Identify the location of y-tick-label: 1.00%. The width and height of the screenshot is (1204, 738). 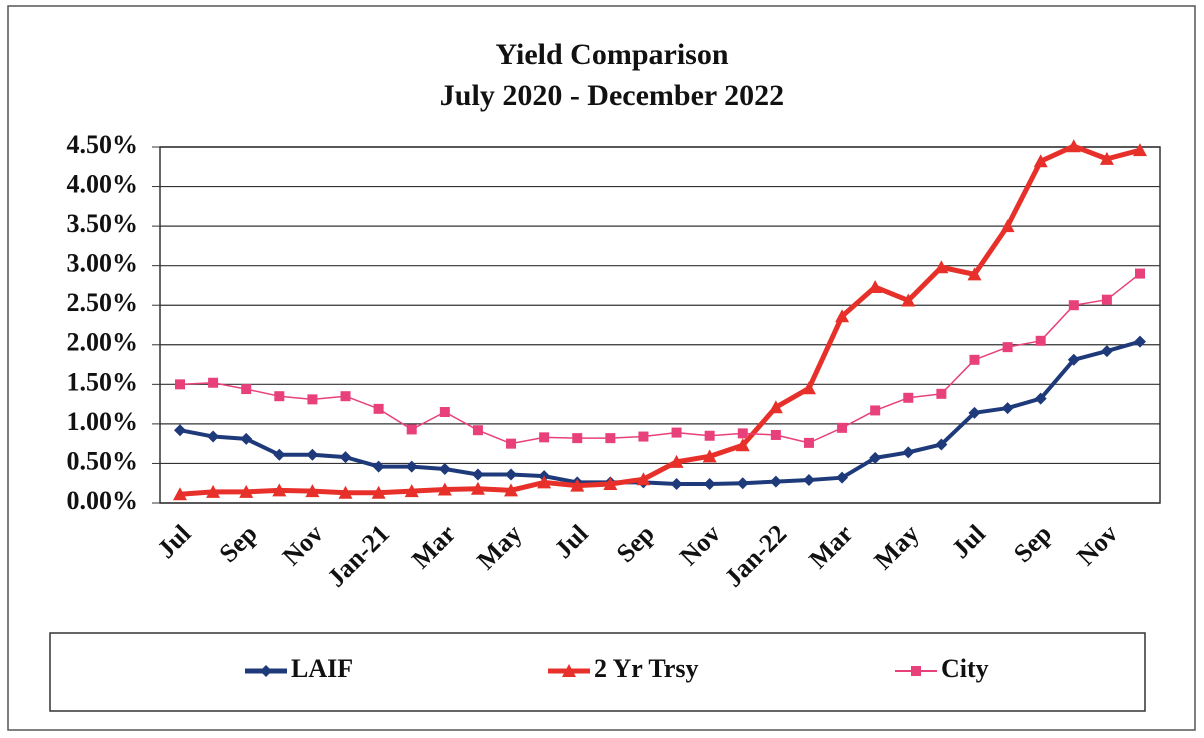
(103, 421).